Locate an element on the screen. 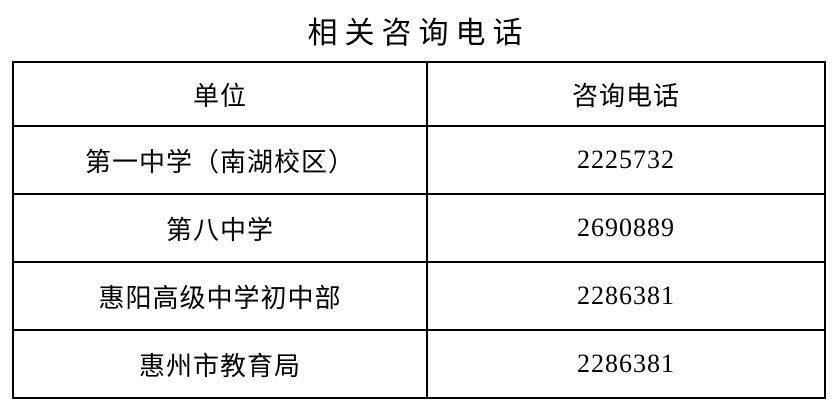 The height and width of the screenshot is (414, 837). unit-cell: 第一中学（南湖校区） is located at coordinates (220, 160).